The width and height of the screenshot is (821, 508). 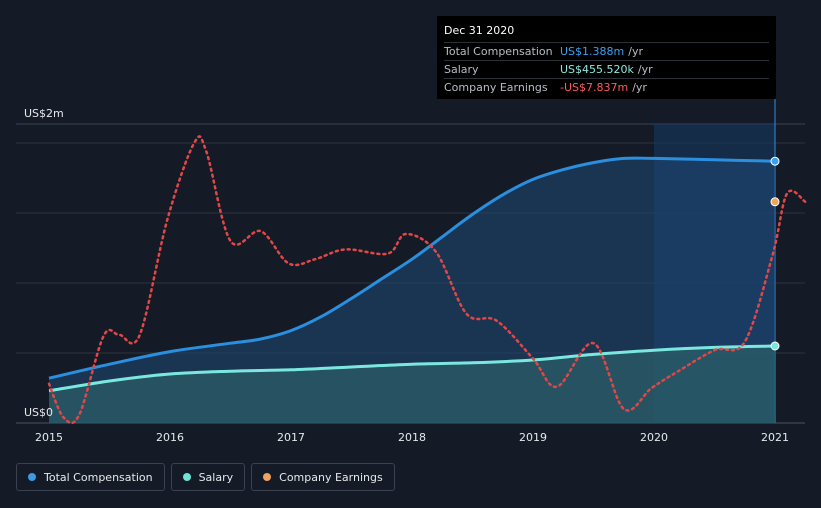 I want to click on total-compensation-dot-icon, so click(x=32, y=477).